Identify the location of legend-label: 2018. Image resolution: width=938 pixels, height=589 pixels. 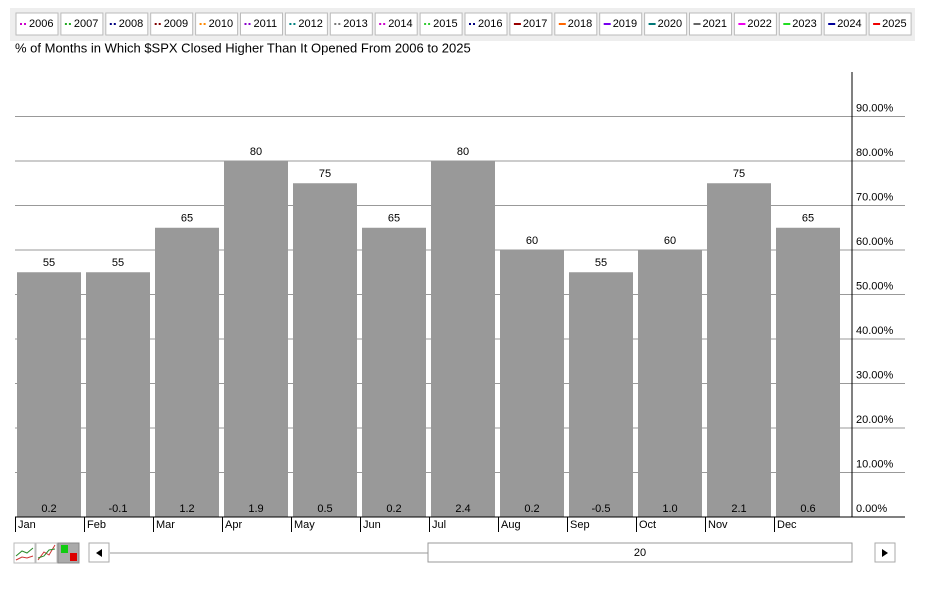
(580, 24).